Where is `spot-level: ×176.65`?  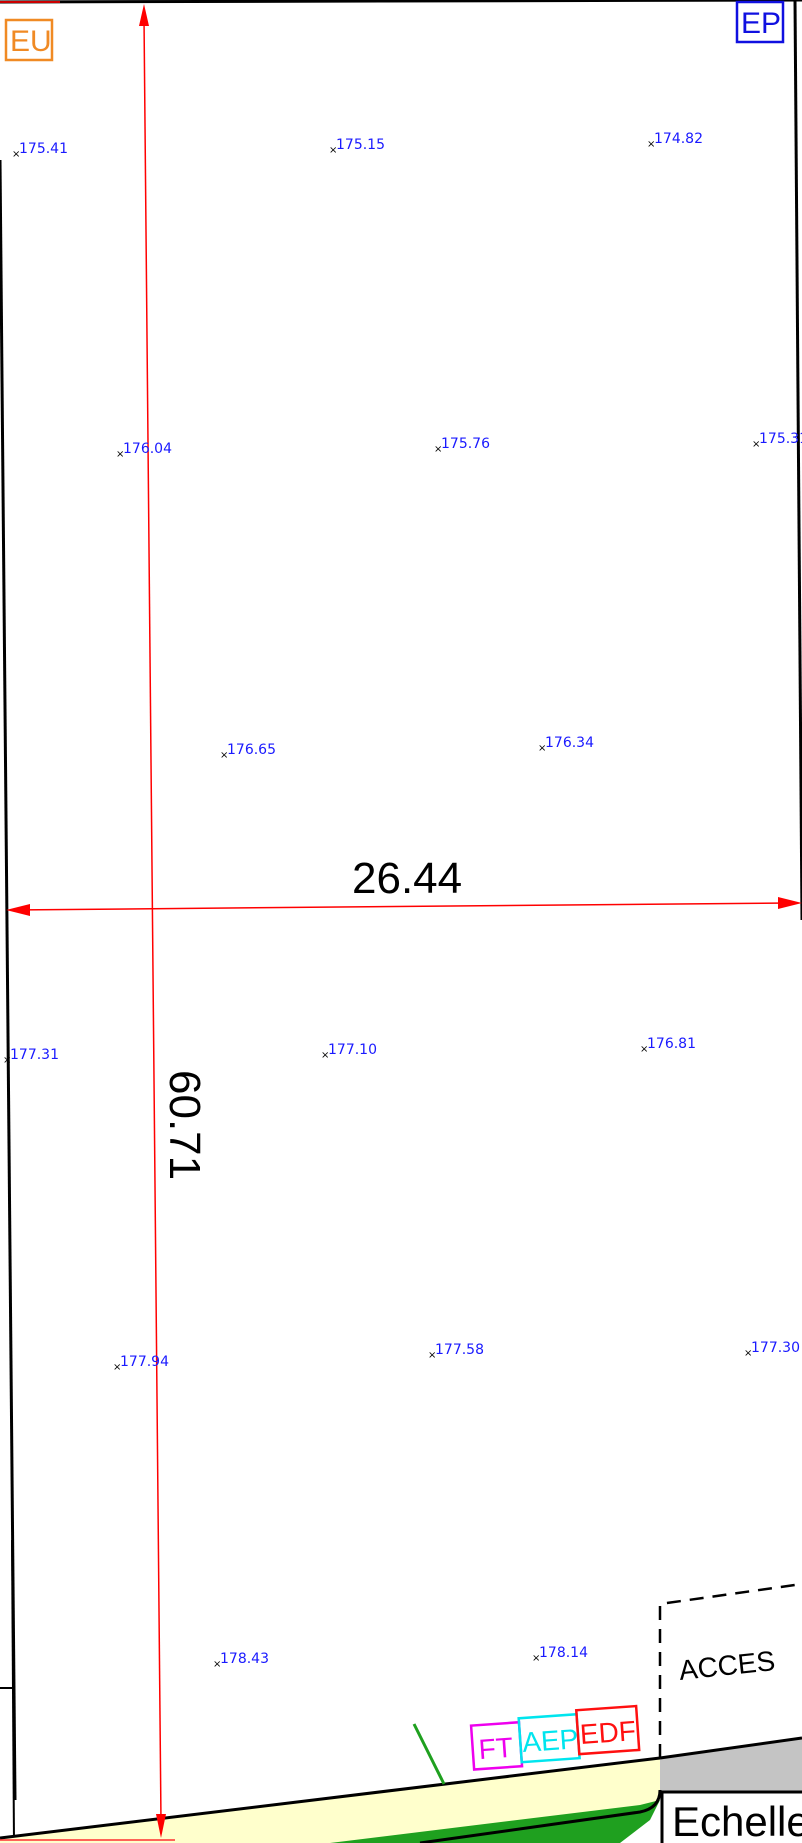 spot-level: ×176.65 is located at coordinates (248, 751).